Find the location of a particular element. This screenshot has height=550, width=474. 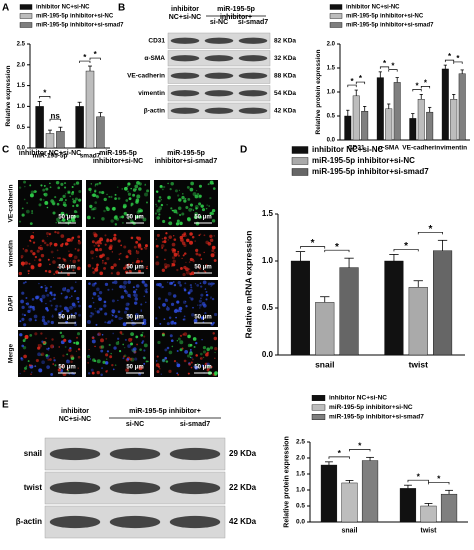

y-tick-label: 0.0 is located at coordinates (21, 149).